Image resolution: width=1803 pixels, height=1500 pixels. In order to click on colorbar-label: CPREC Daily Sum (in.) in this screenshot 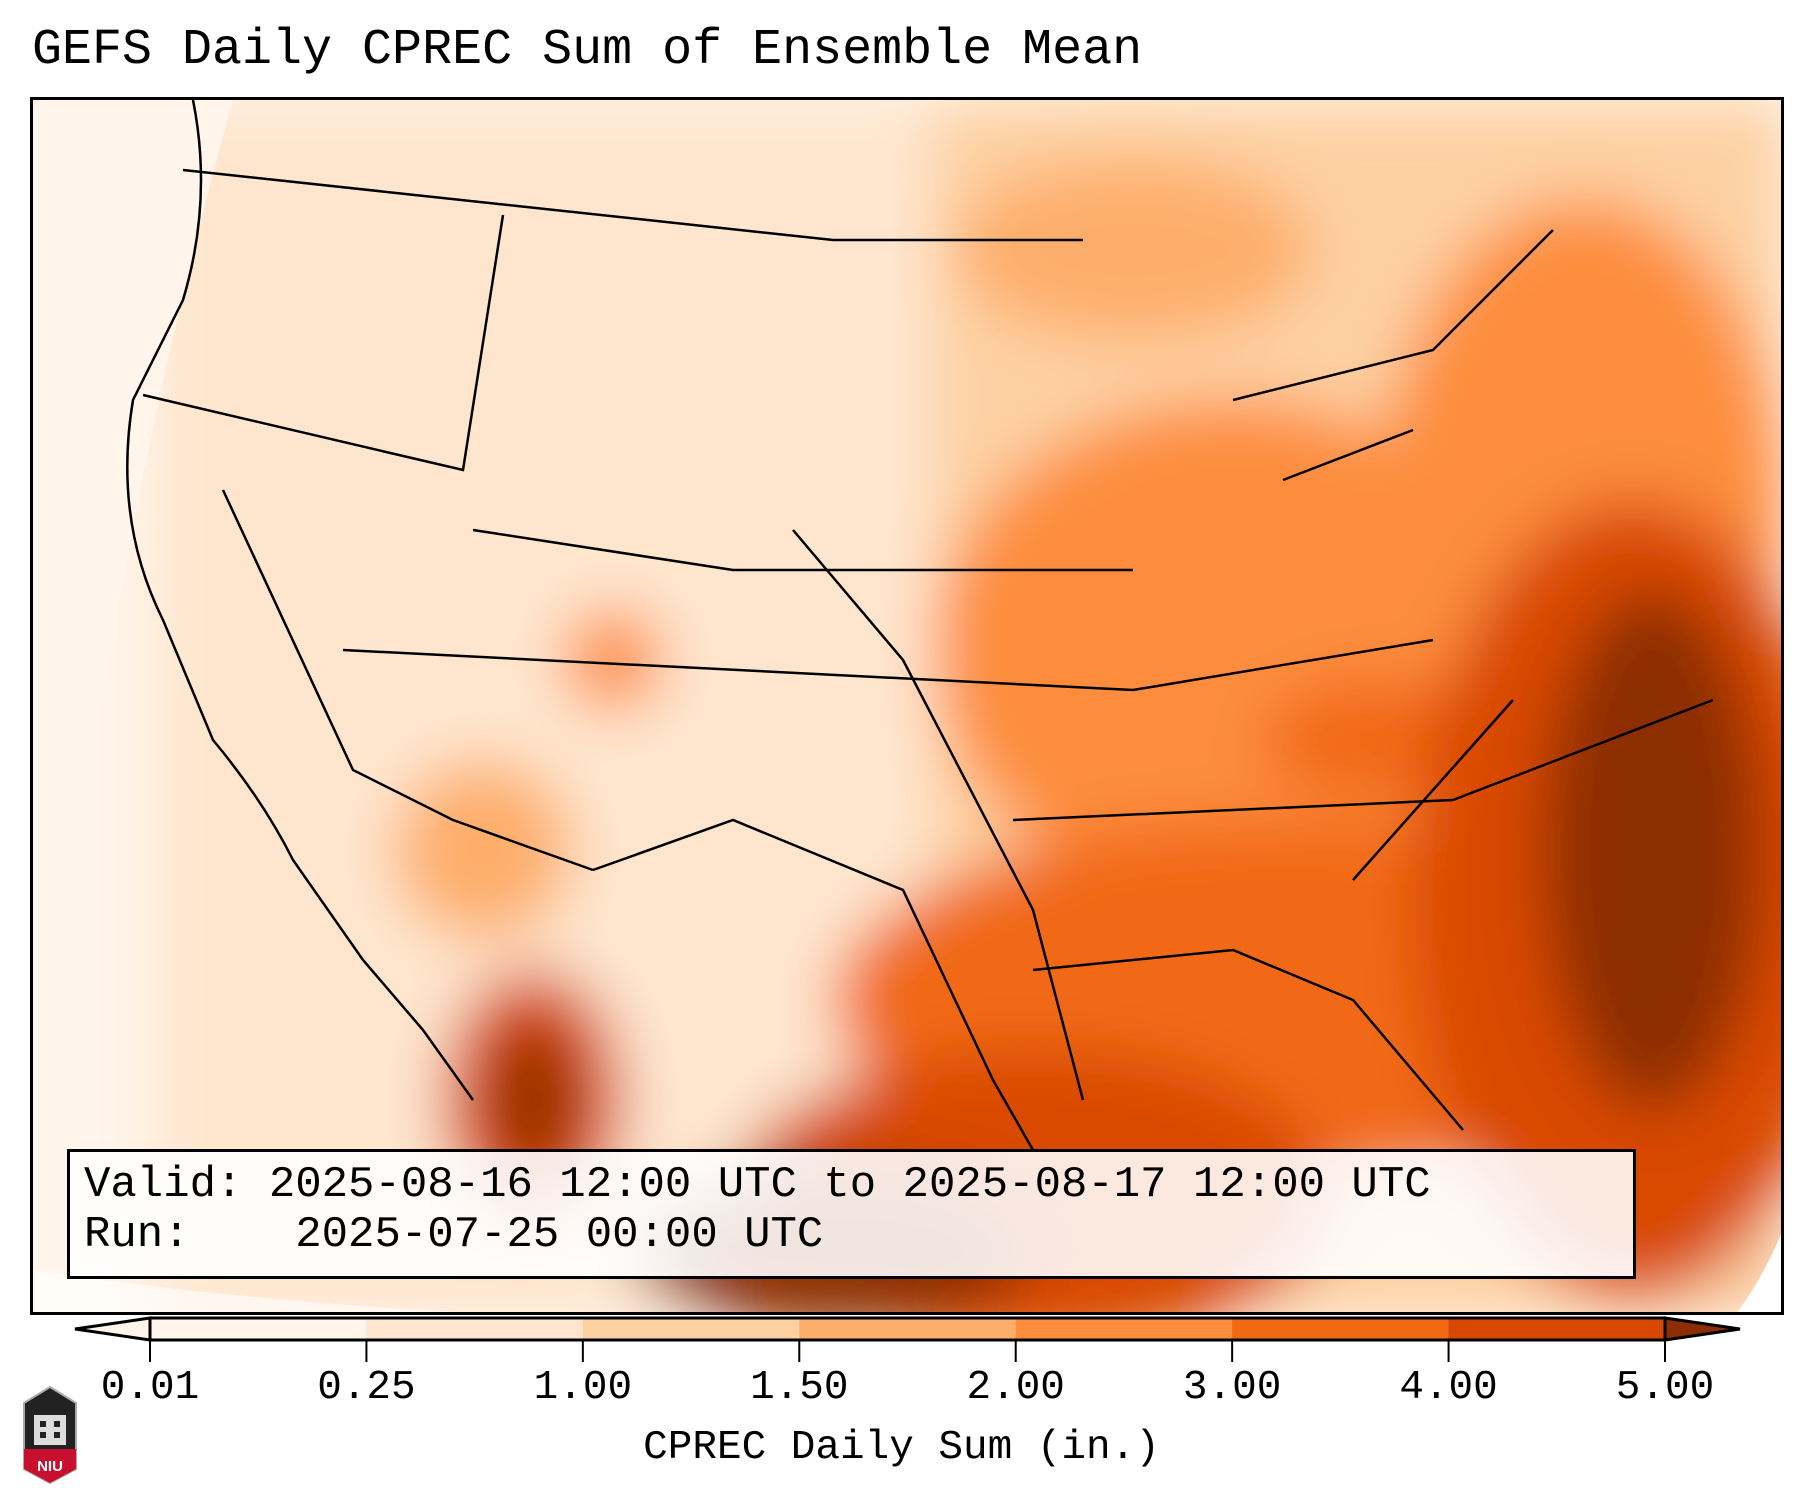, I will do `click(901, 1448)`.